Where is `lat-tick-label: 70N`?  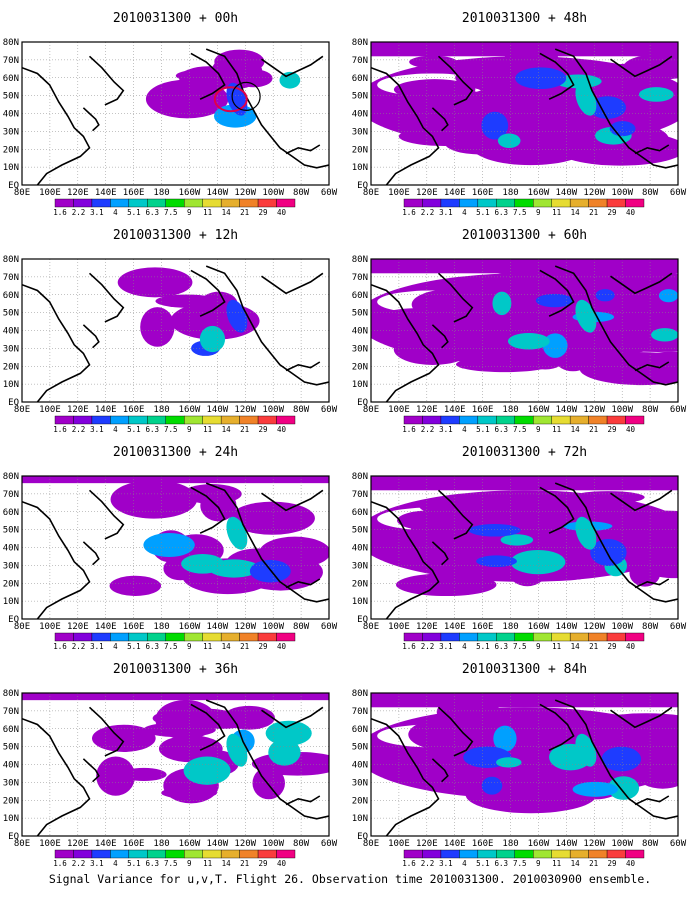
lat-tick-label: 70N is located at coordinates (11, 278).